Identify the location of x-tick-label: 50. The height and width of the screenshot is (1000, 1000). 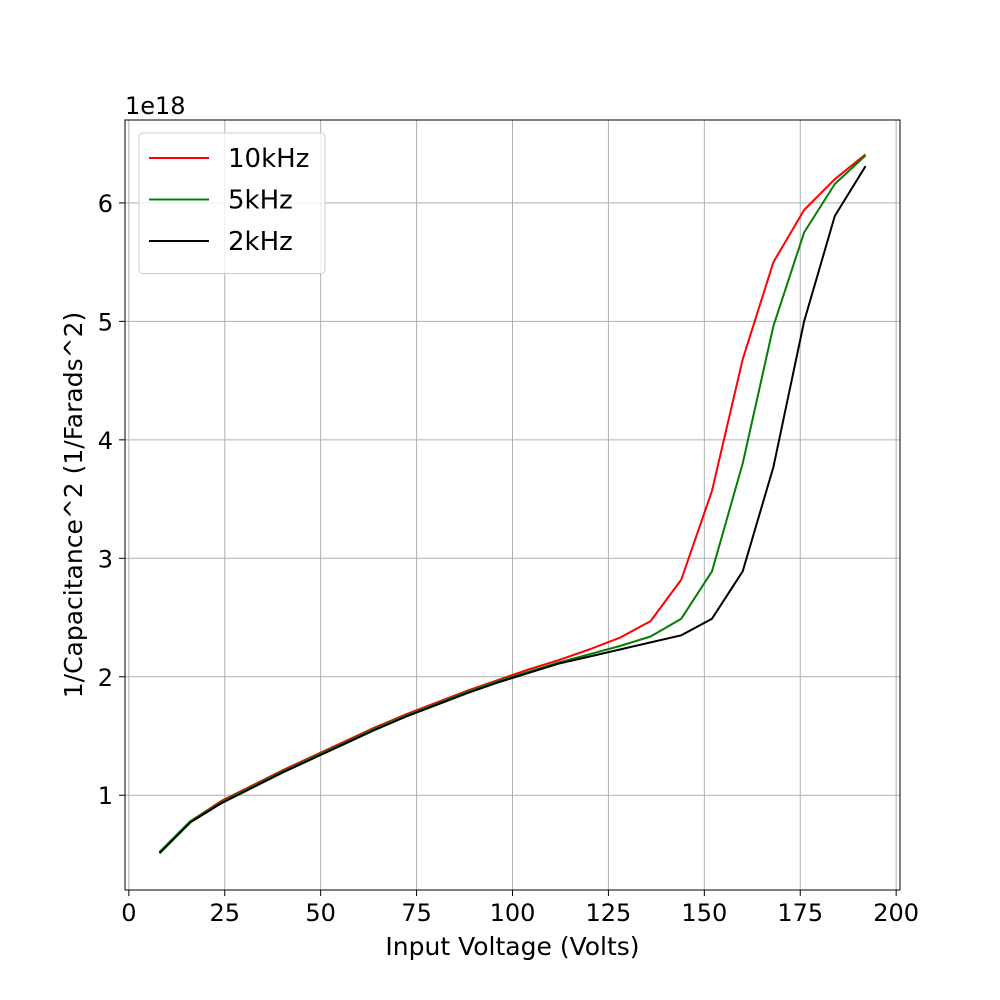
(320, 913).